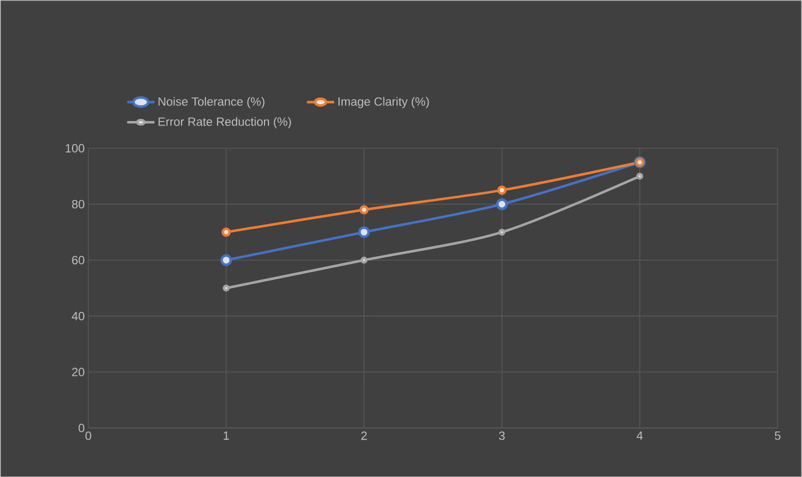 This screenshot has width=802, height=477. Describe the element at coordinates (502, 435) in the screenshot. I see `x-tick-label: 3` at that location.